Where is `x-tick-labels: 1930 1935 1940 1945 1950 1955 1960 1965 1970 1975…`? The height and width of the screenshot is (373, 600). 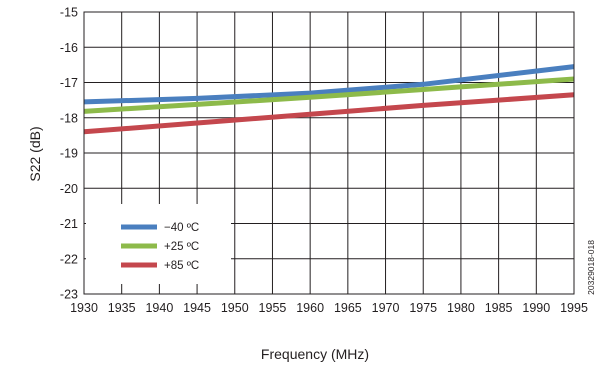 x-tick-labels: 1930 1935 1940 1945 1950 1955 1960 1965 1970 1975… is located at coordinates (329, 308).